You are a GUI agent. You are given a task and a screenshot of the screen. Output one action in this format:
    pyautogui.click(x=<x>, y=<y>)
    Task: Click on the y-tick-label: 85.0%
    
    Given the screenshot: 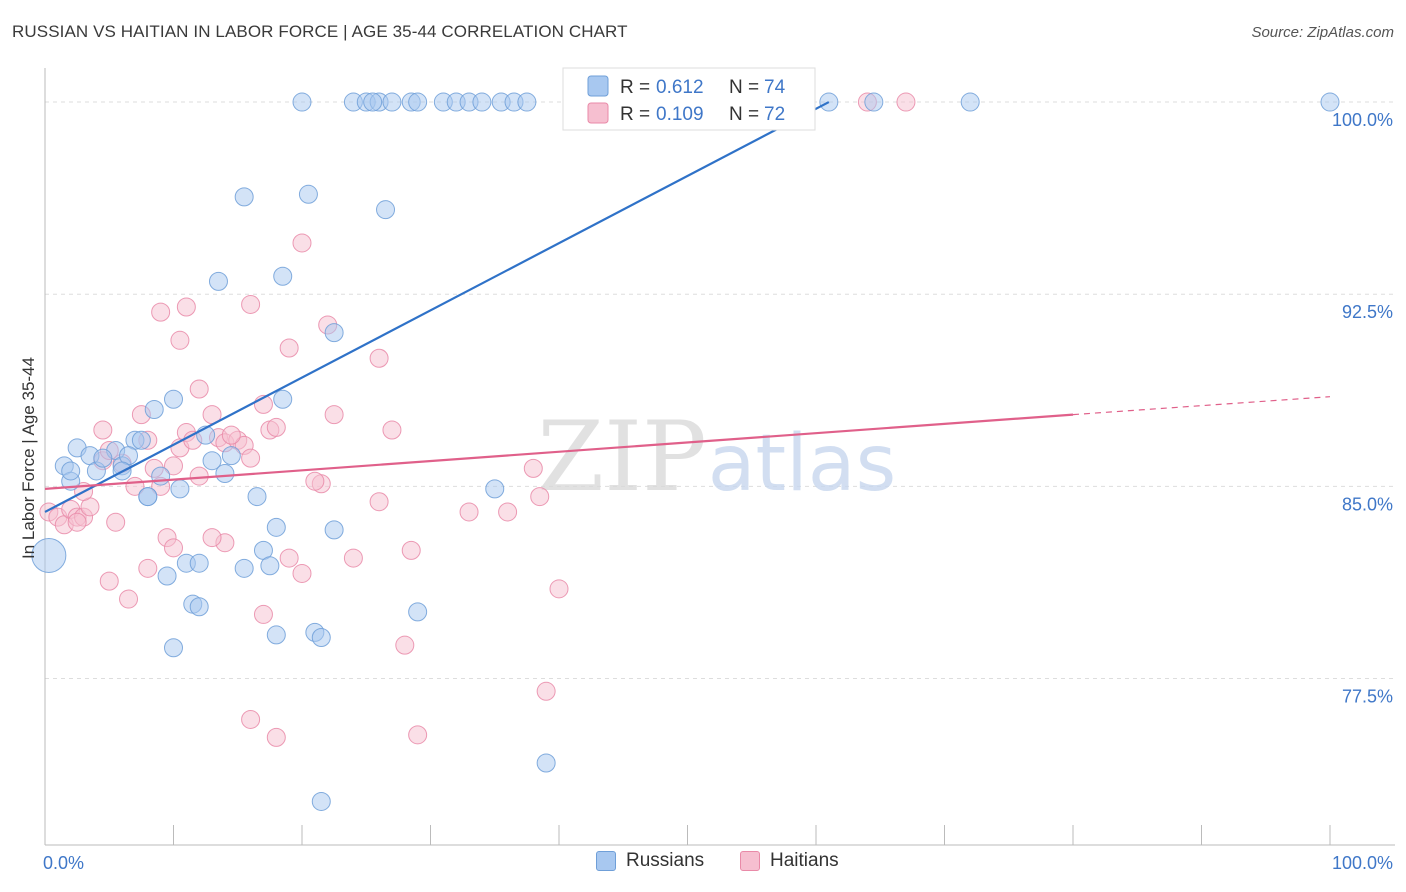 What is the action you would take?
    pyautogui.click(x=1367, y=504)
    